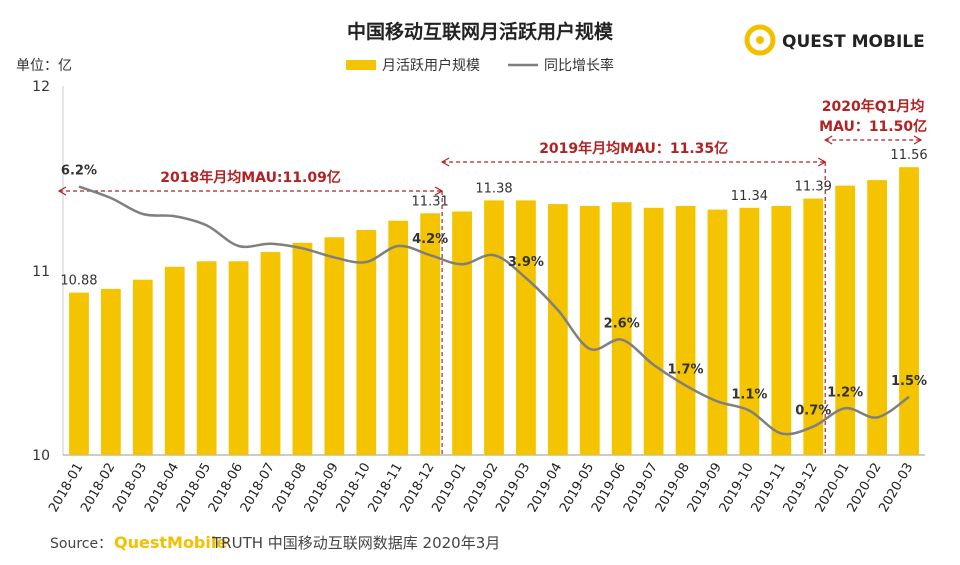 This screenshot has width=960, height=565. I want to click on legend: 月活跃用户规模 同比增长率, so click(480, 65).